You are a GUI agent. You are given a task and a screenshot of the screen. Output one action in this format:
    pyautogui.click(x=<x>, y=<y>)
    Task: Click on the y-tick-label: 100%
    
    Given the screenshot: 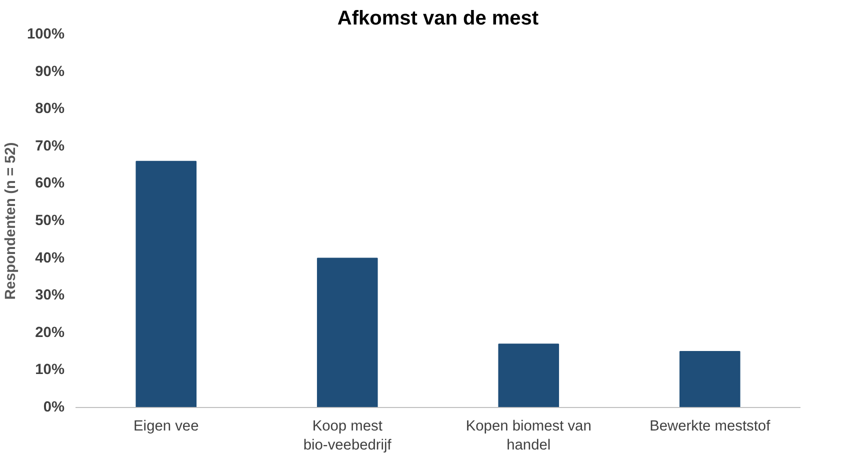 What is the action you would take?
    pyautogui.click(x=46, y=34)
    